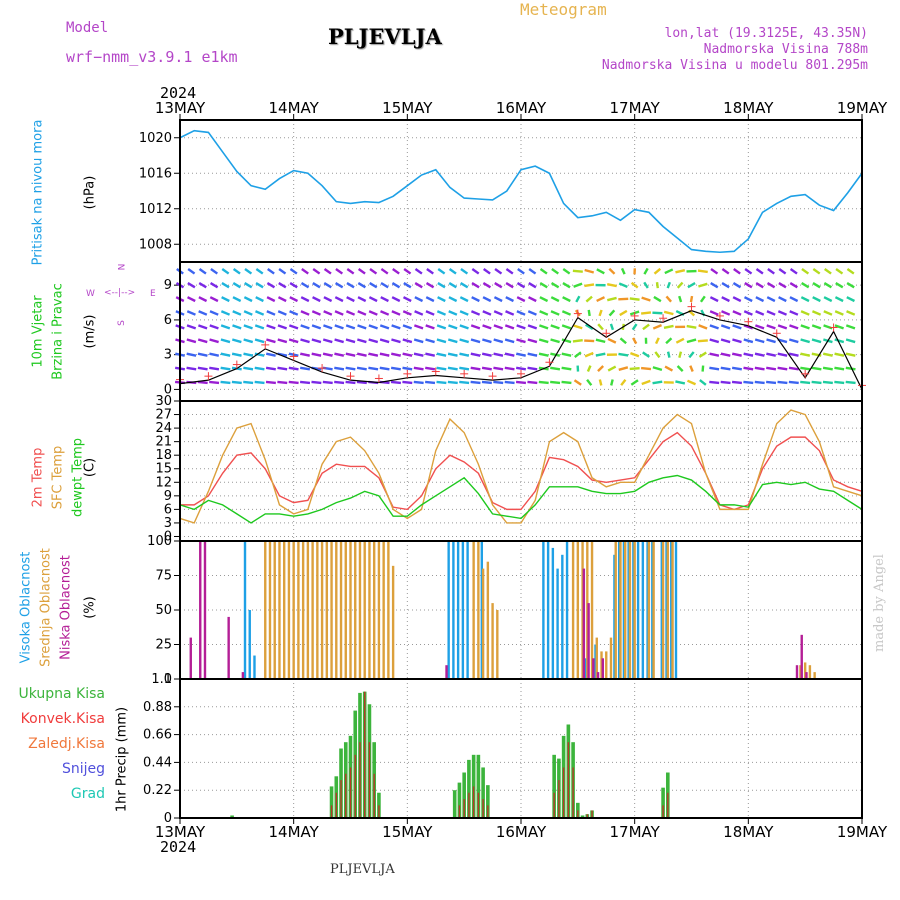 The height and width of the screenshot is (900, 900). What do you see at coordinates (180, 832) in the screenshot?
I see `bottom-day-label: 13MAY` at bounding box center [180, 832].